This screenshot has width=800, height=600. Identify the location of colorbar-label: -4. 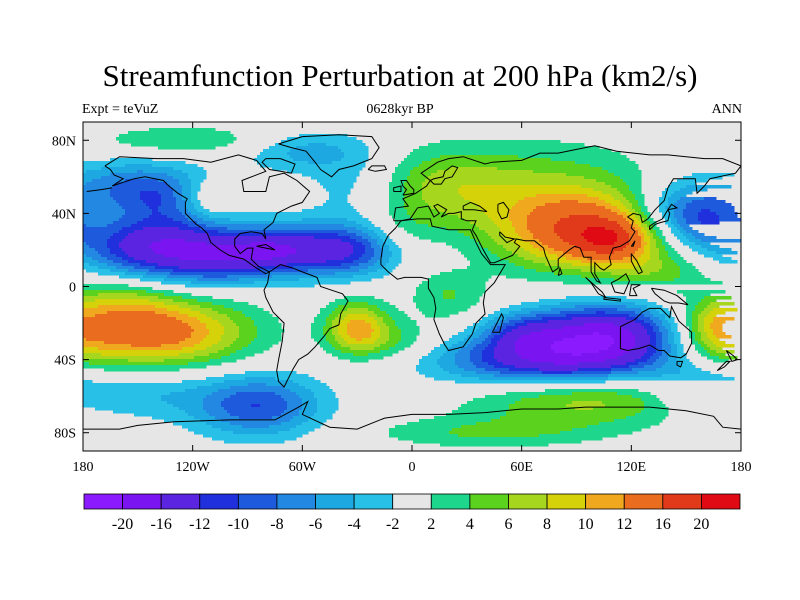
(353, 524).